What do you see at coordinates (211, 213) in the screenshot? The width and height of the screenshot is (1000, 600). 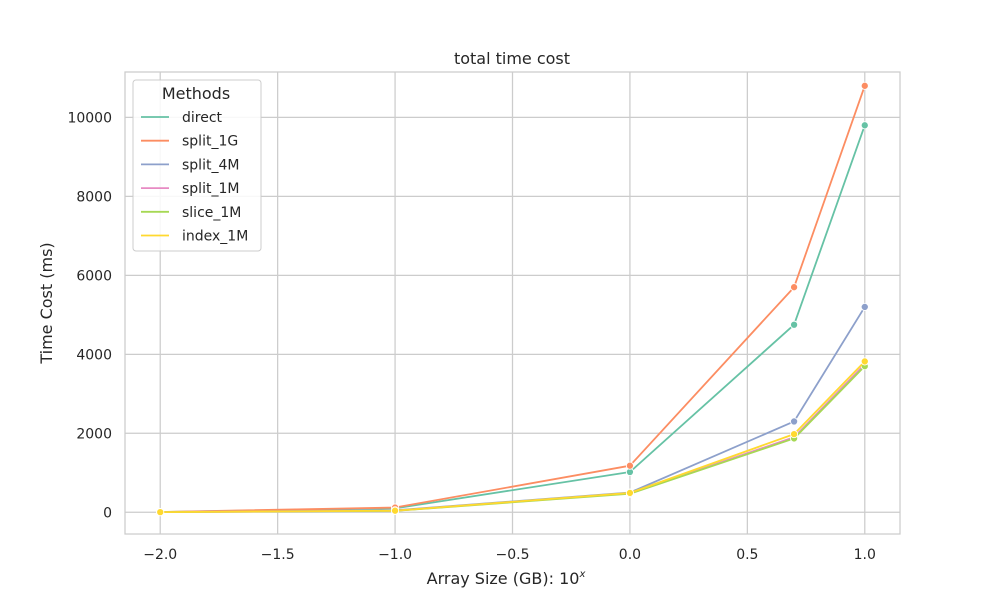 I see `legend-label: slice_1M` at bounding box center [211, 213].